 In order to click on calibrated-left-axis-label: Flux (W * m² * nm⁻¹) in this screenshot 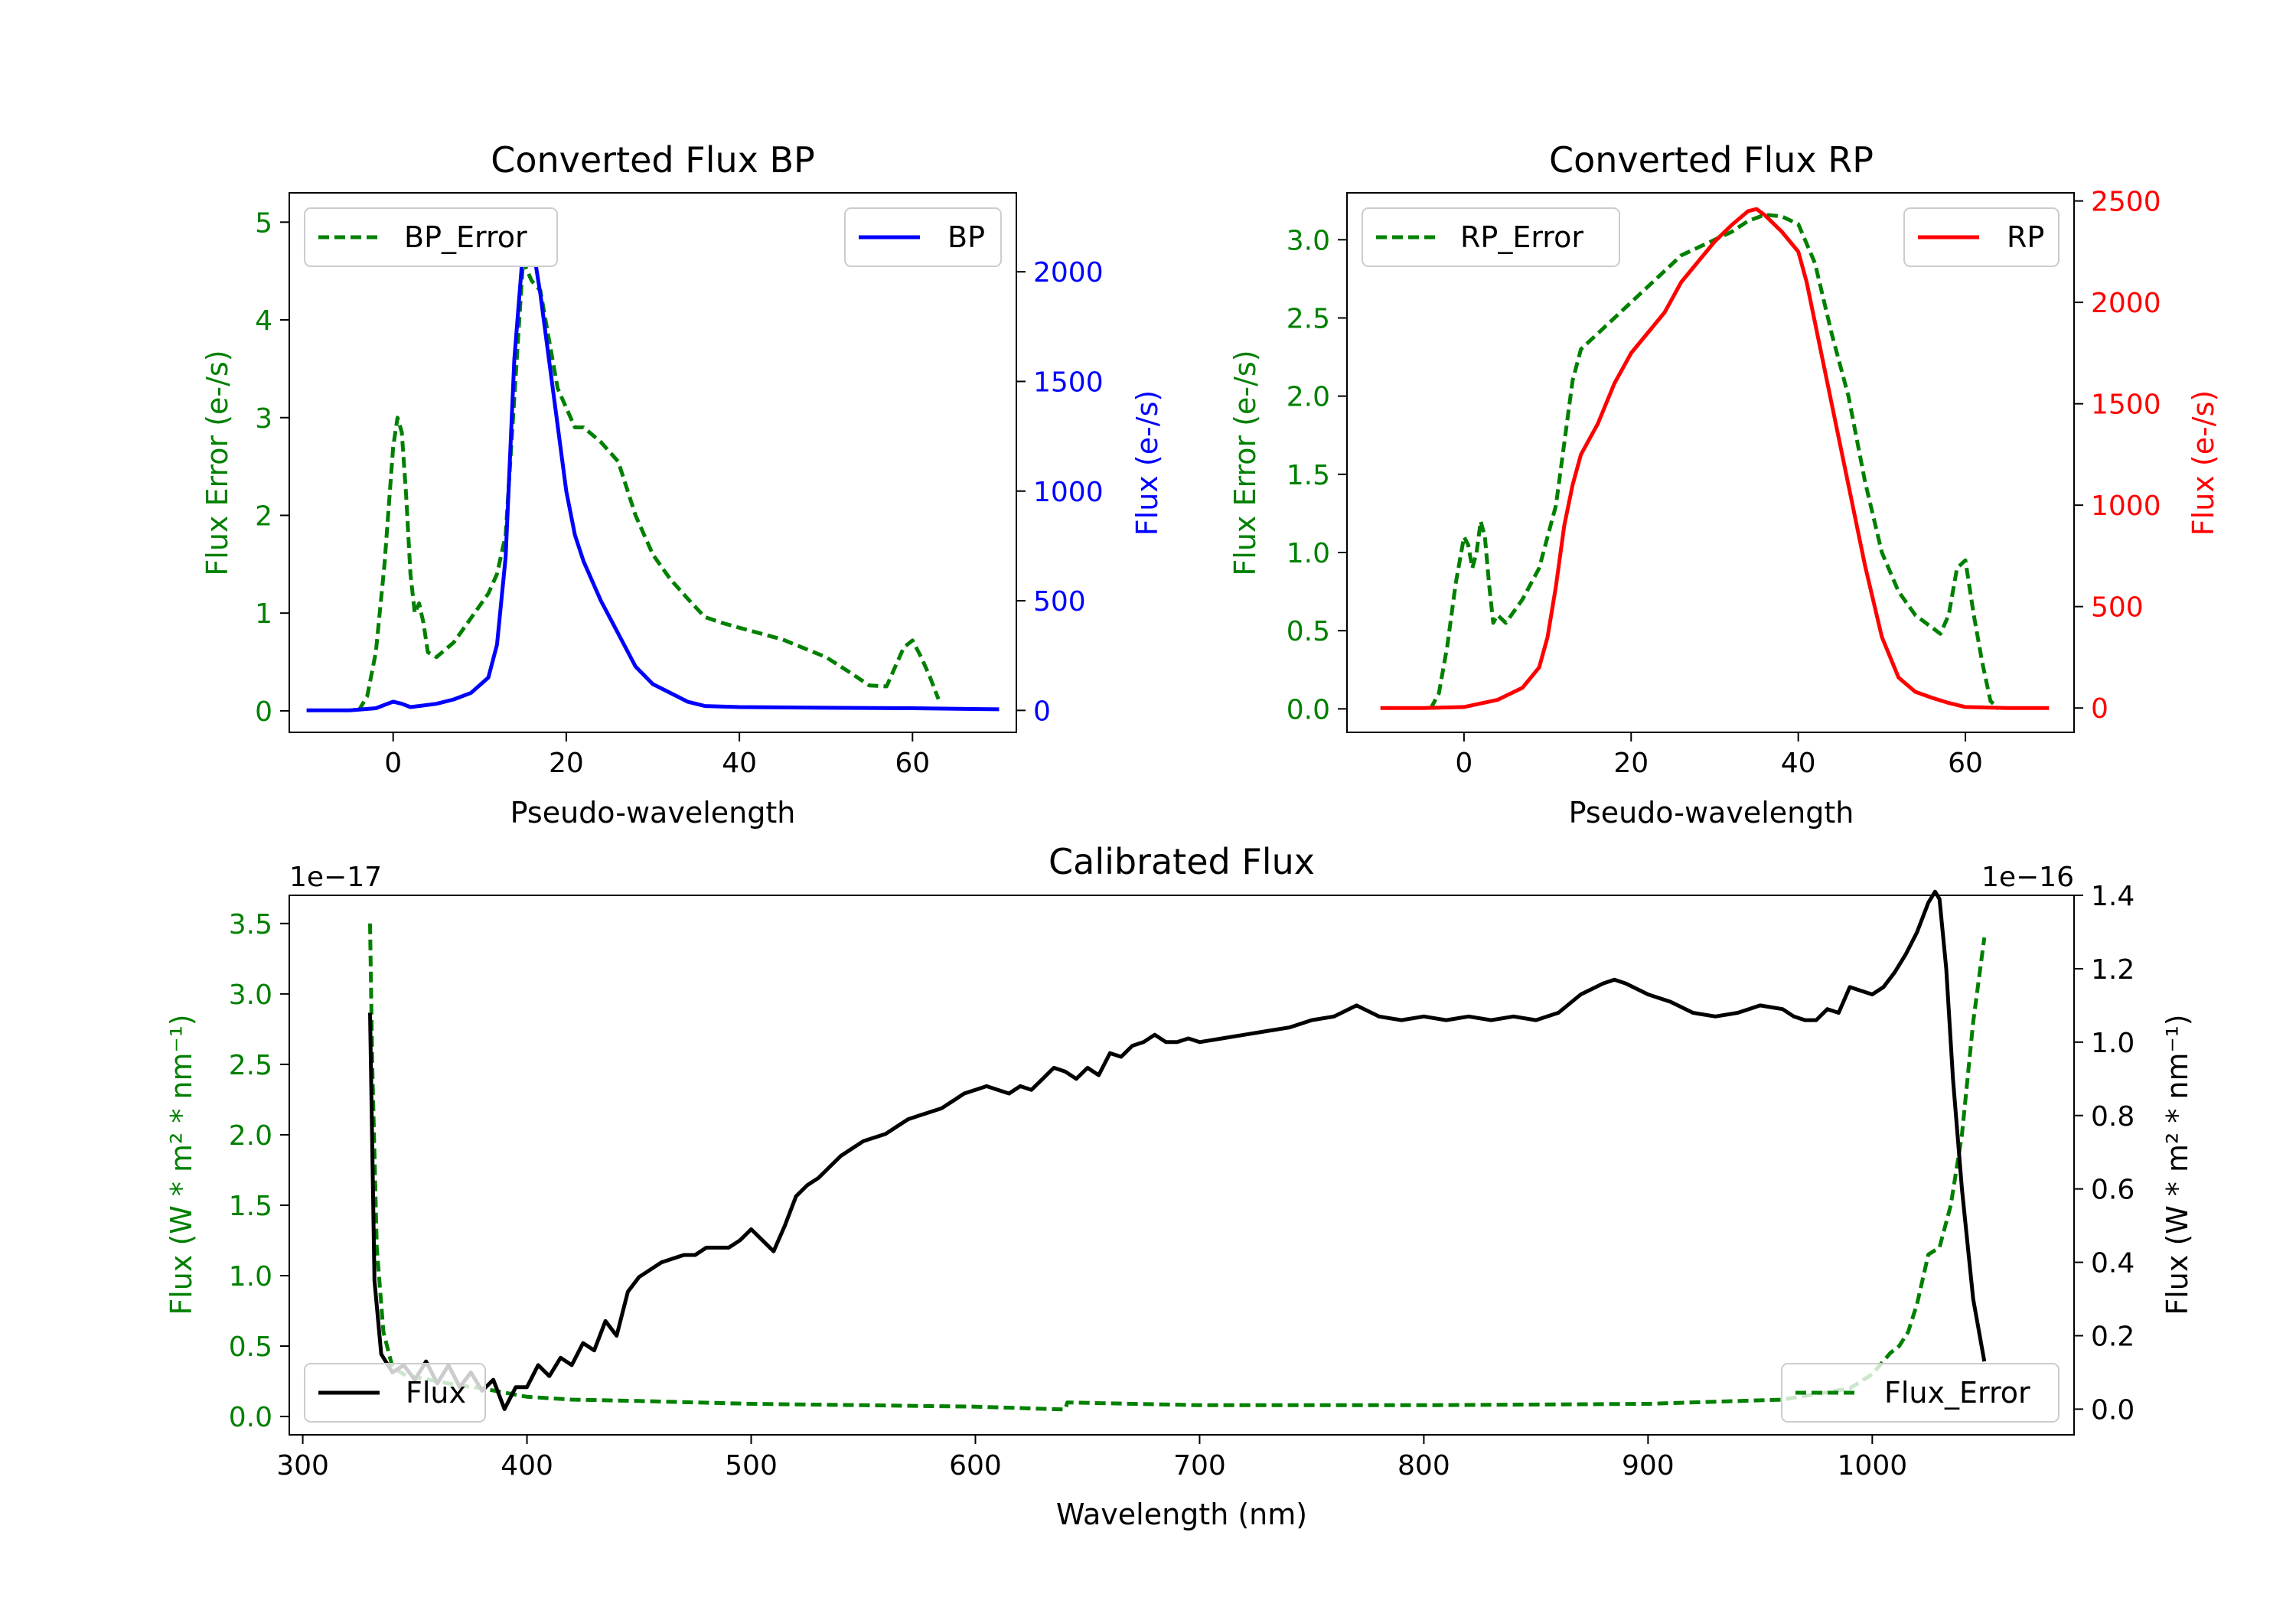, I will do `click(181, 1164)`.